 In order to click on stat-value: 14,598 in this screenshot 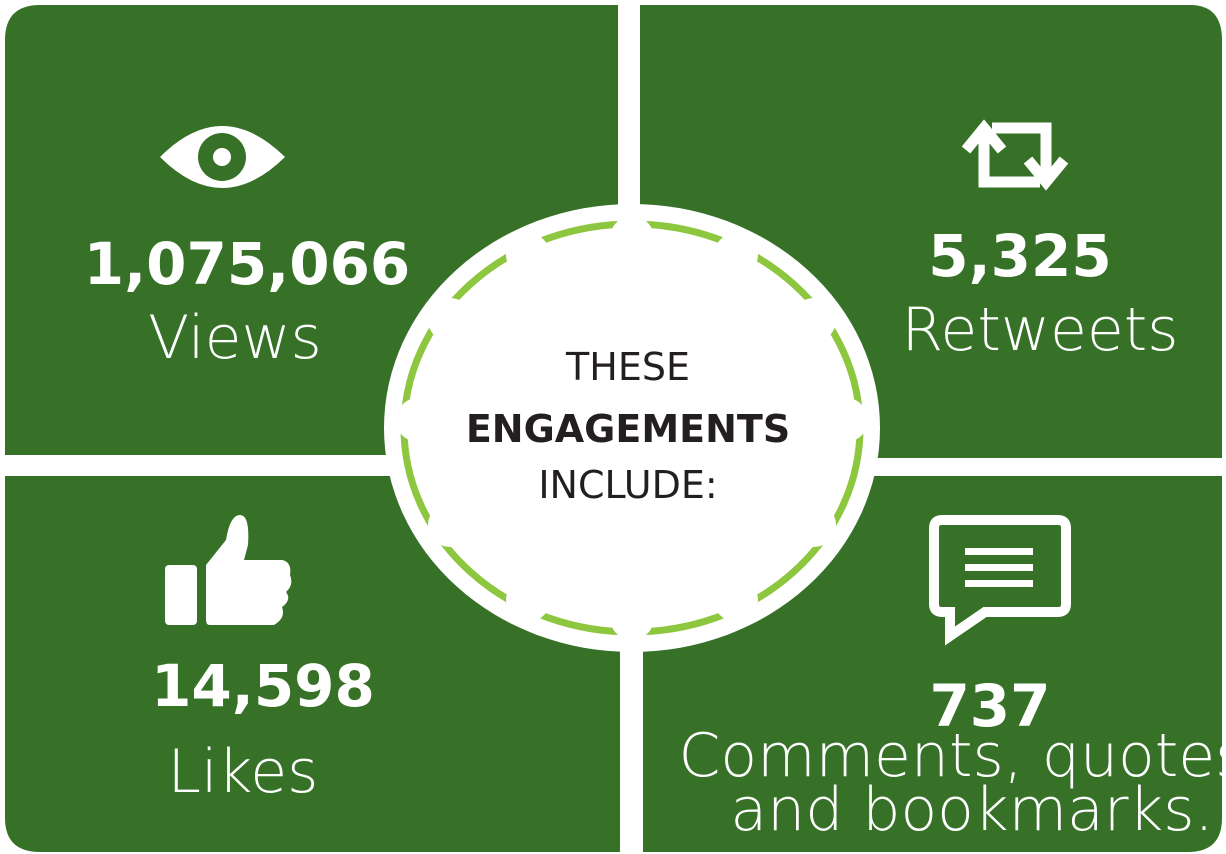, I will do `click(263, 686)`.